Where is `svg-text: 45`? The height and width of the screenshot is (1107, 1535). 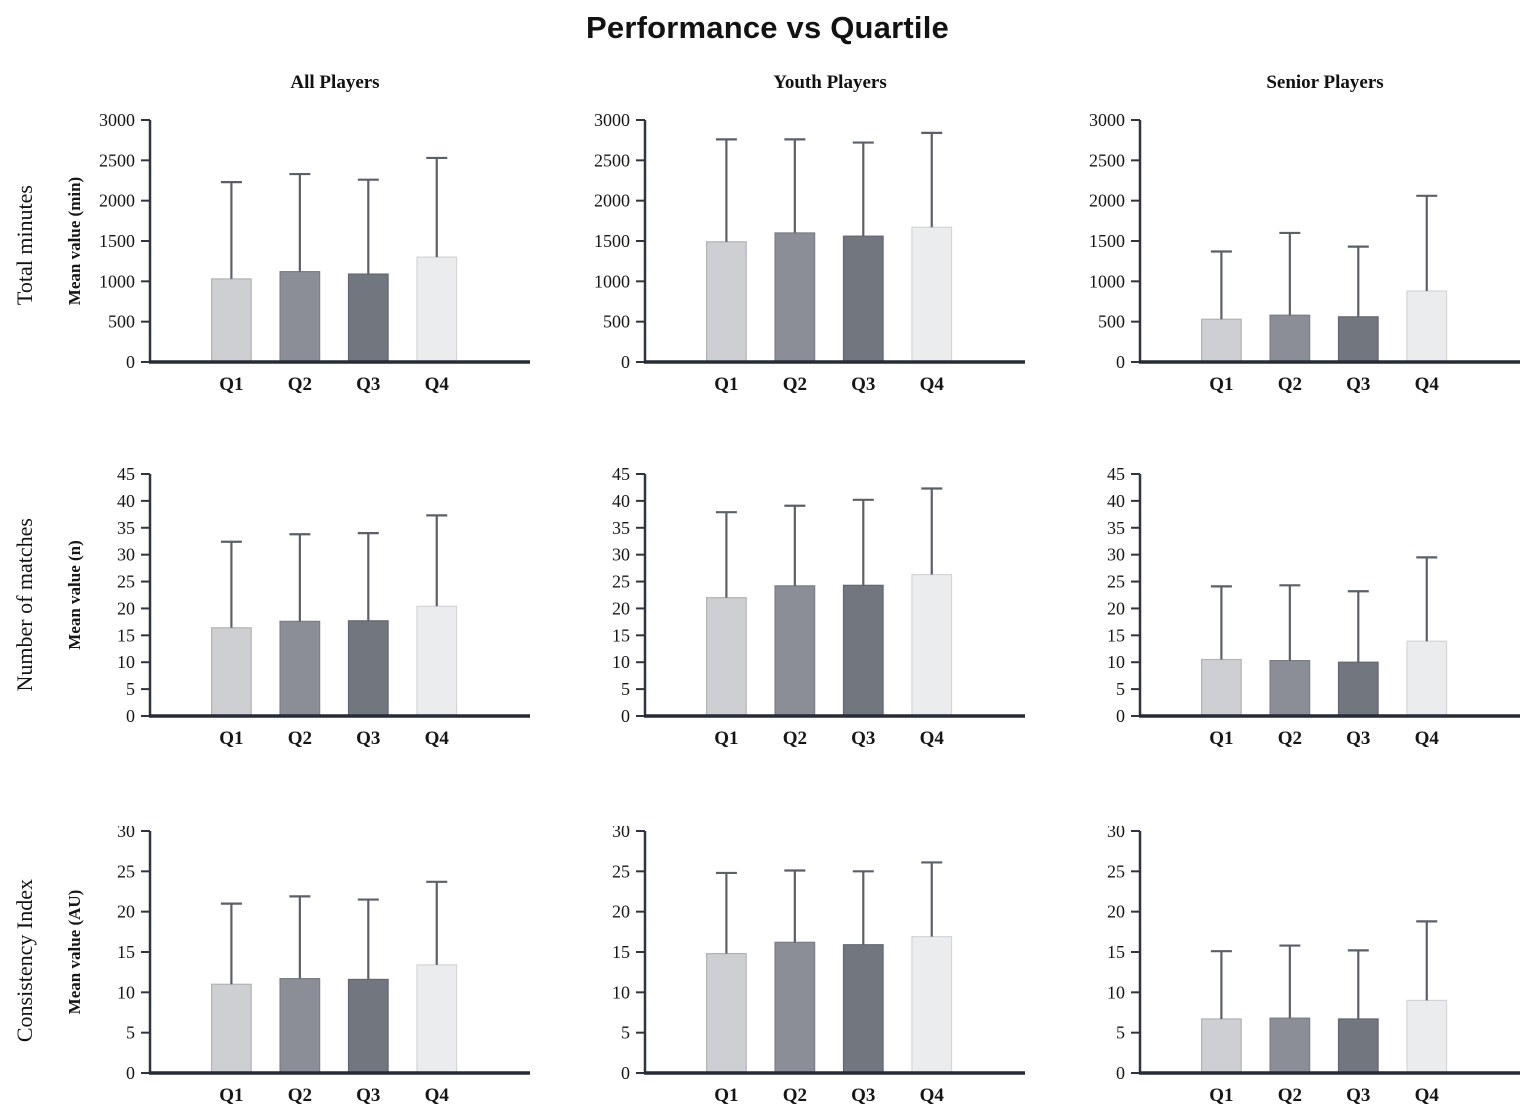
svg-text: 45 is located at coordinates (621, 474).